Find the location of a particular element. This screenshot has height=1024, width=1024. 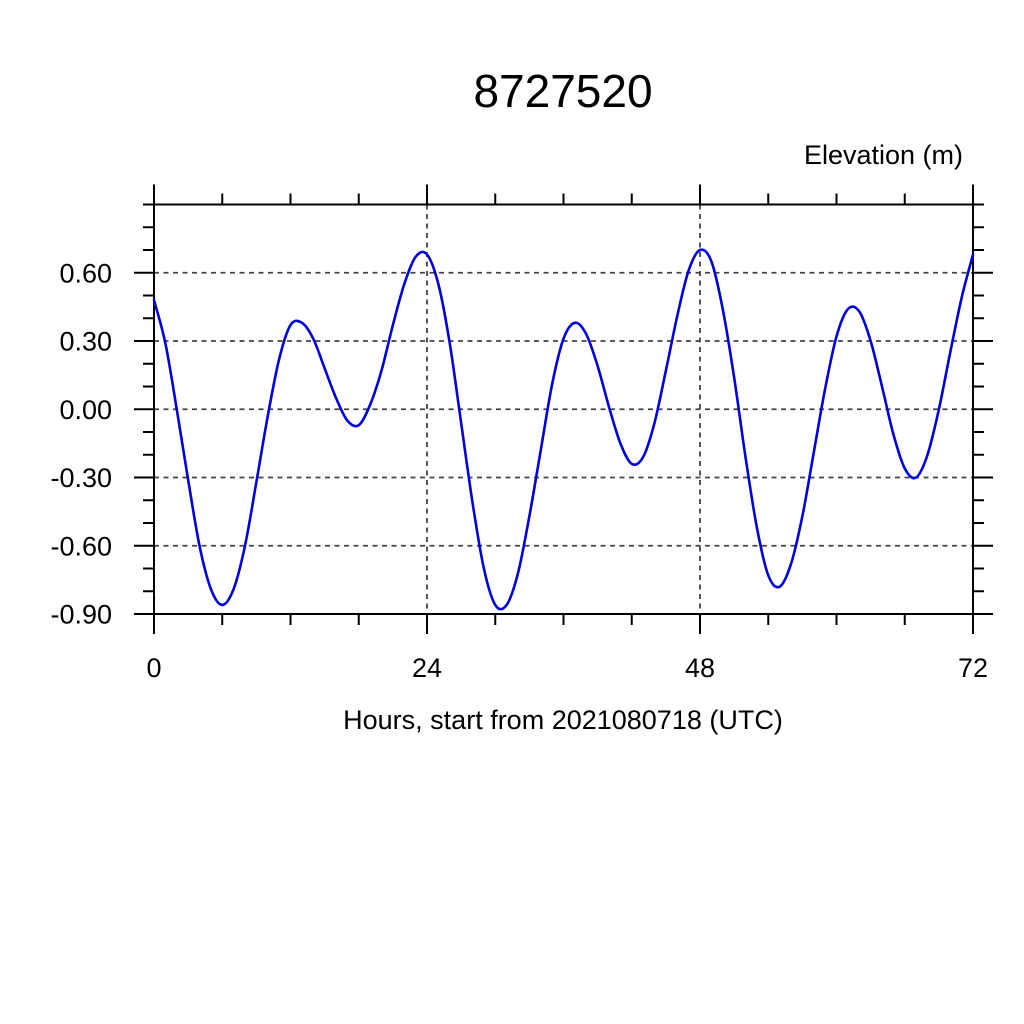

y-tick-label: 0.60 is located at coordinates (85, 273).